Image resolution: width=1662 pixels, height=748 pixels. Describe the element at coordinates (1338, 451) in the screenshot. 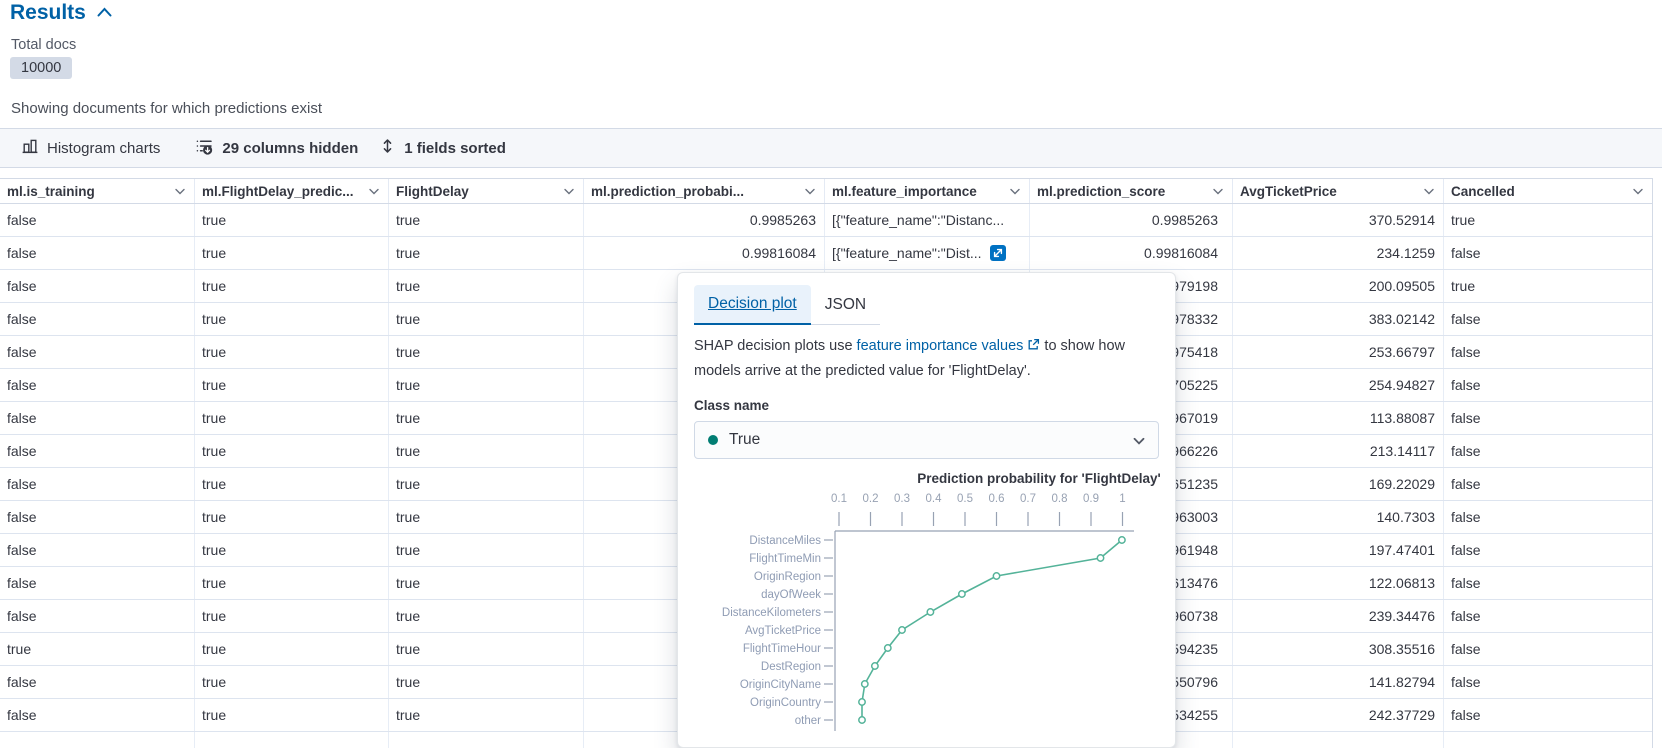

I see `grid-cell: 213.14117` at that location.